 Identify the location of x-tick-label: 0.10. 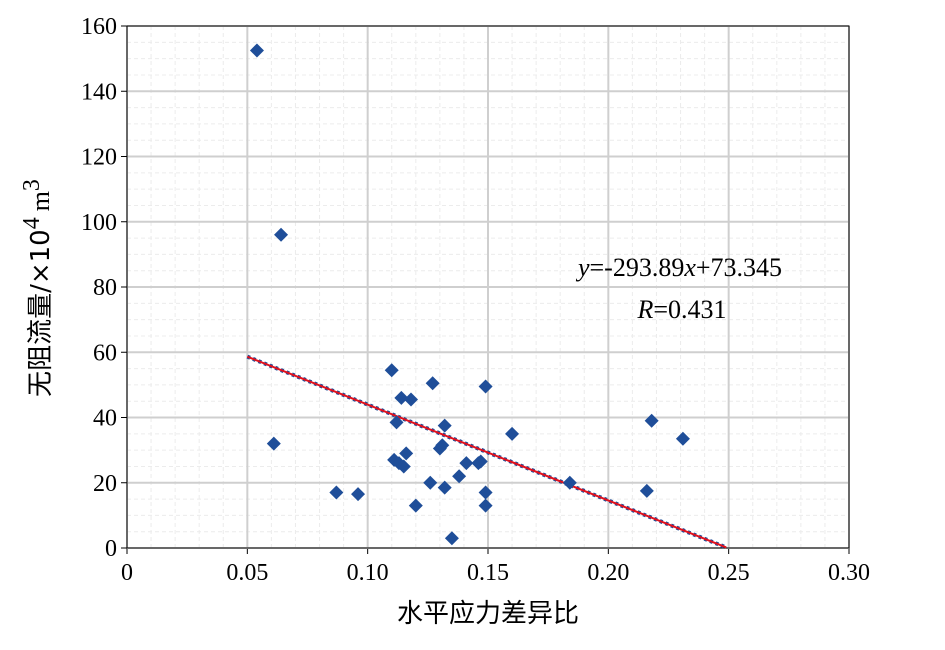
(368, 573).